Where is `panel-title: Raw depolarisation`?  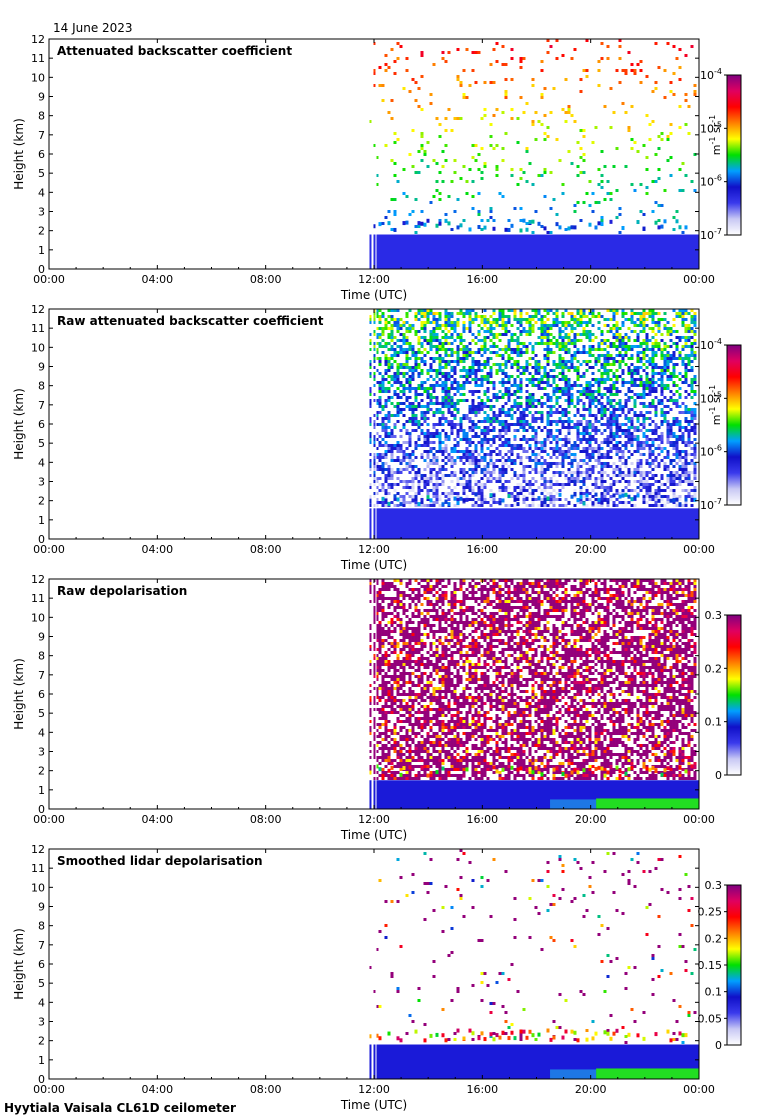
panel-title: Raw depolarisation is located at coordinates (122, 591).